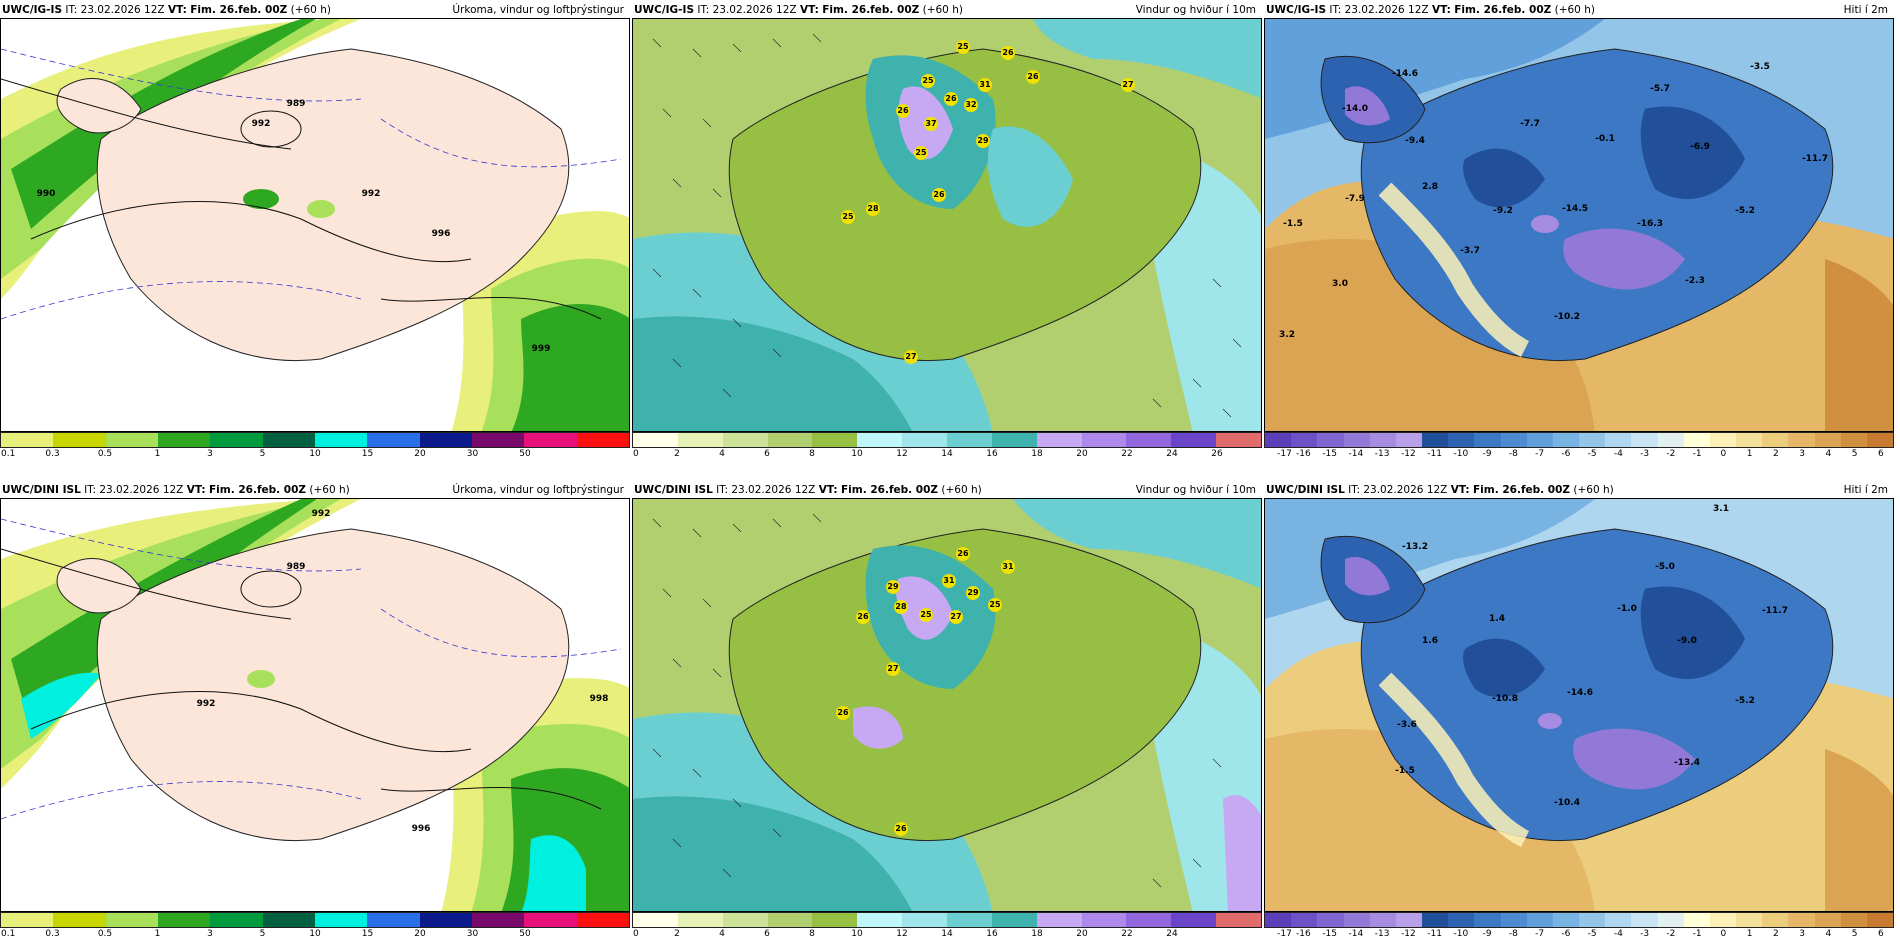 Image resolution: width=1900 pixels, height=950 pixels. What do you see at coordinates (1660, 89) in the screenshot?
I see `temp-label: -5.7` at bounding box center [1660, 89].